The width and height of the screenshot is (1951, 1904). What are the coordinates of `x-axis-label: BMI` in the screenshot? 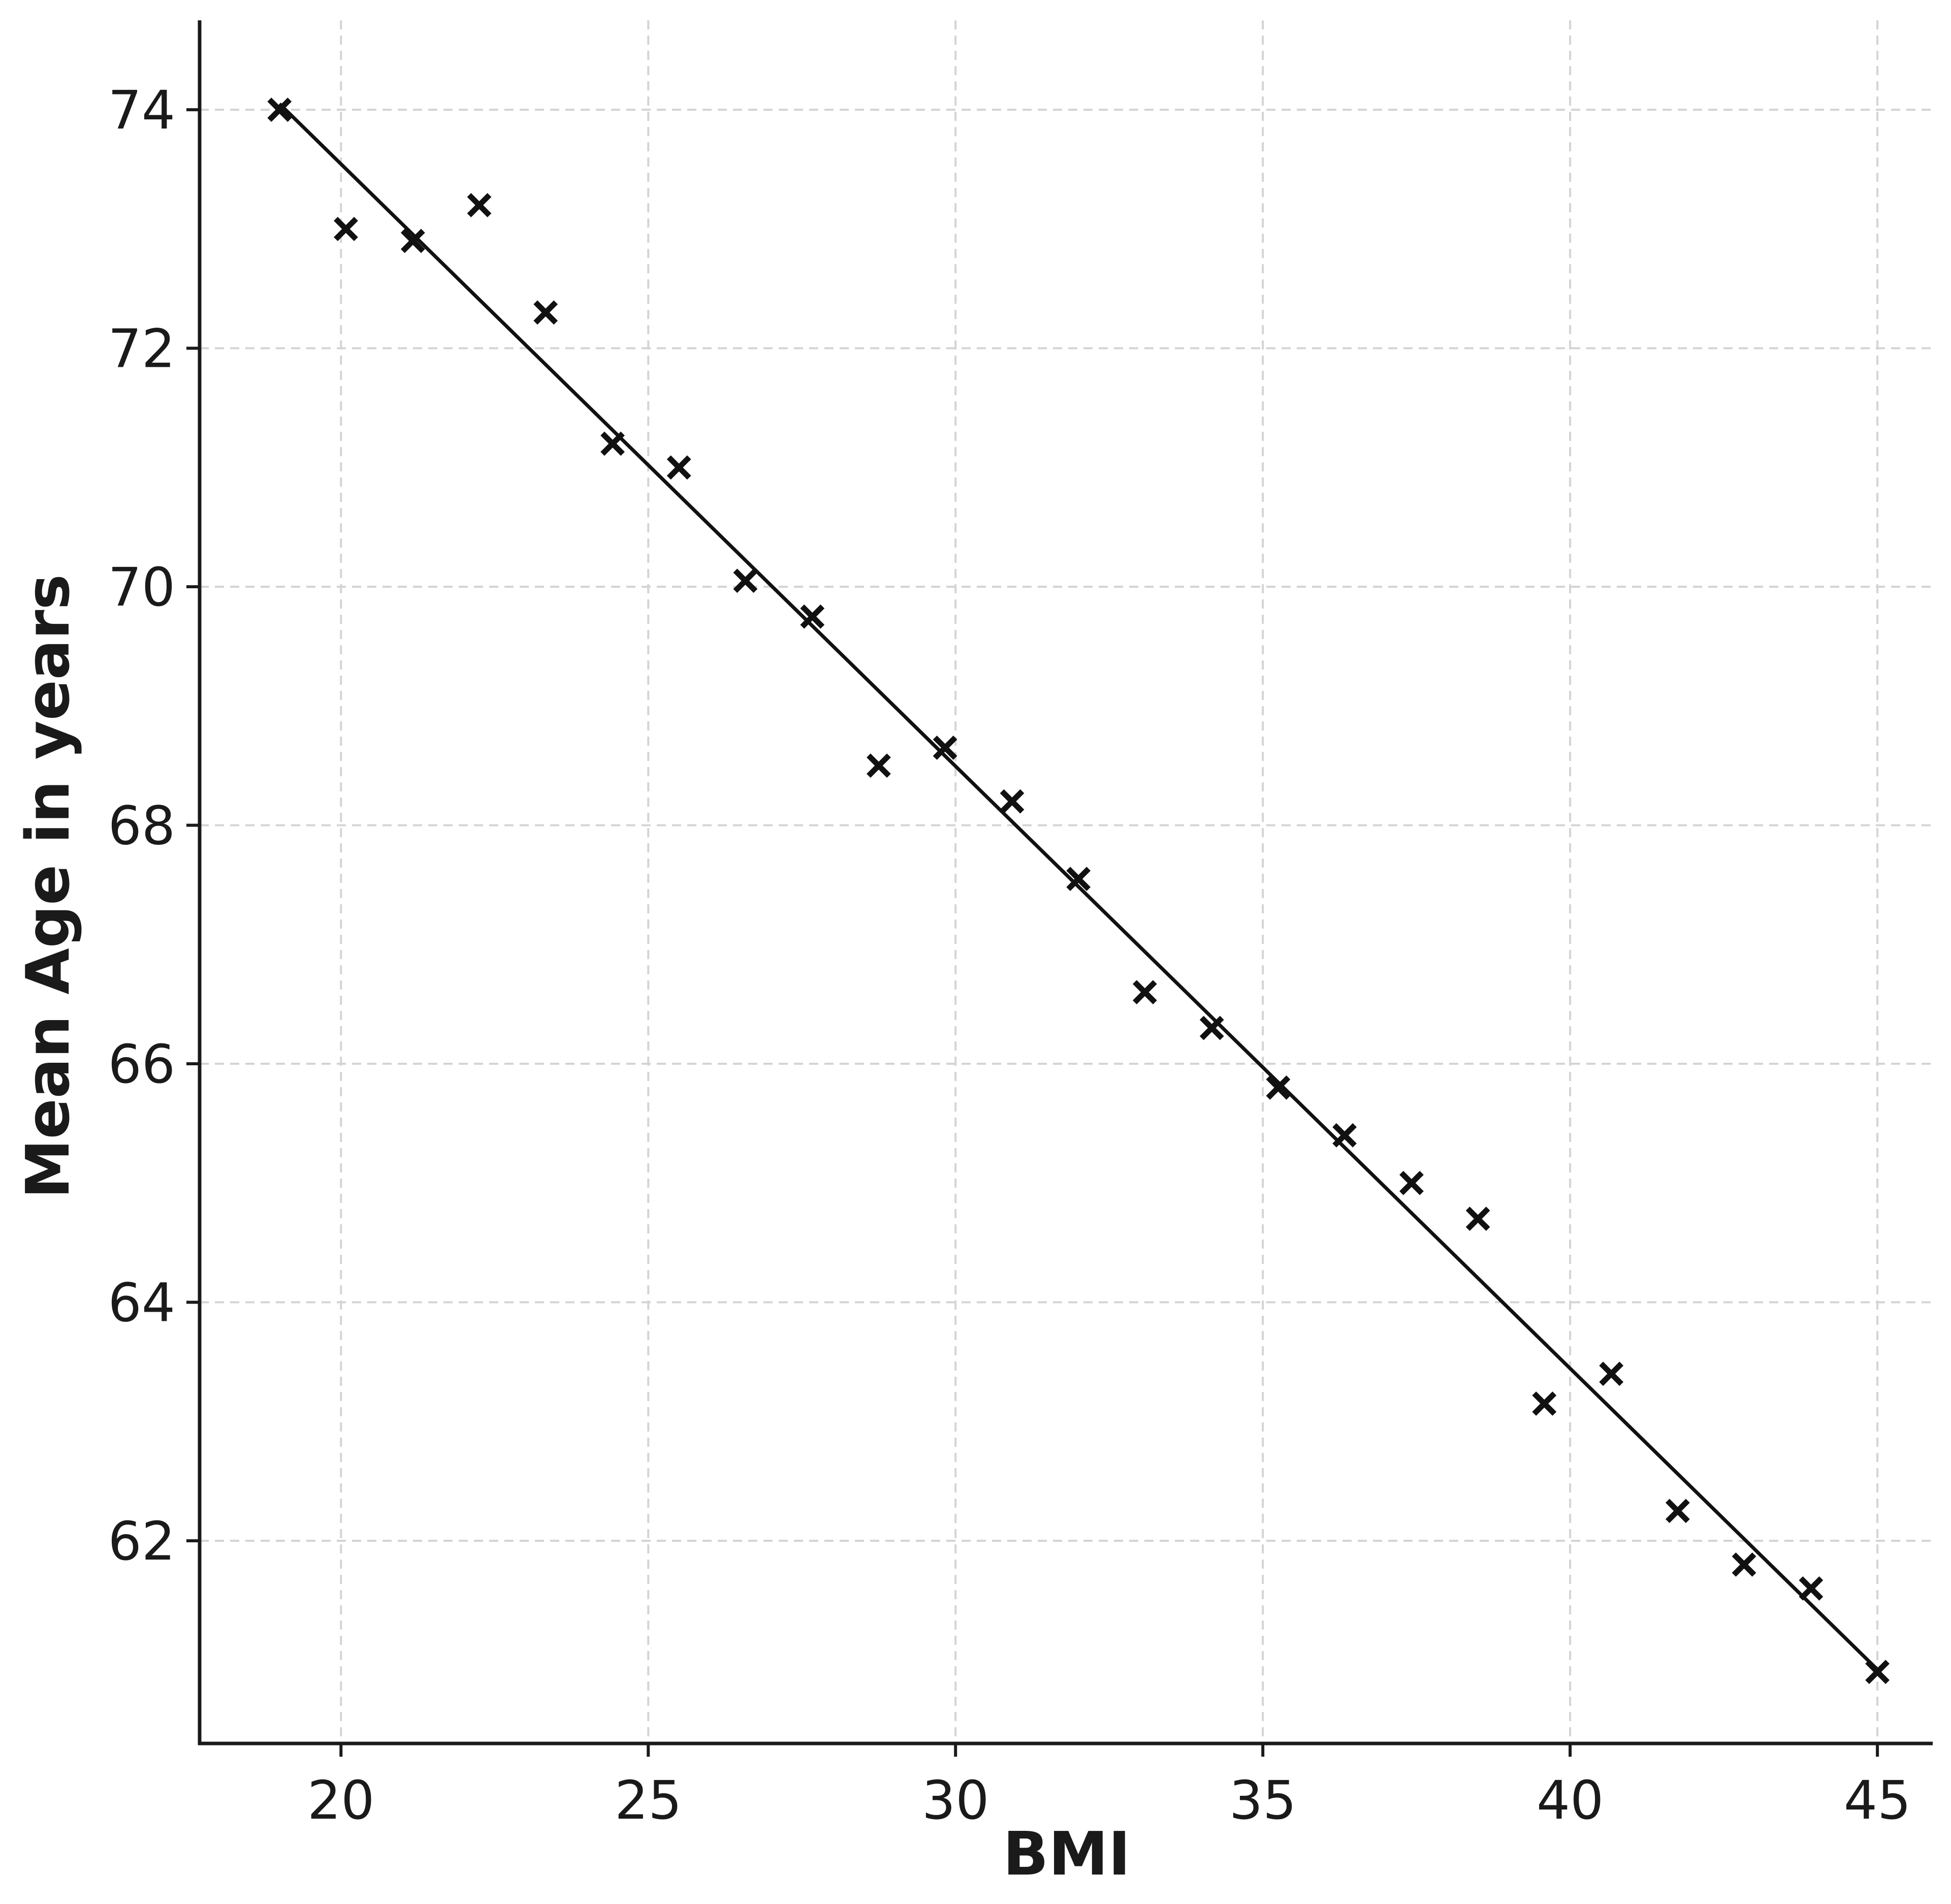 It's located at (1066, 1854).